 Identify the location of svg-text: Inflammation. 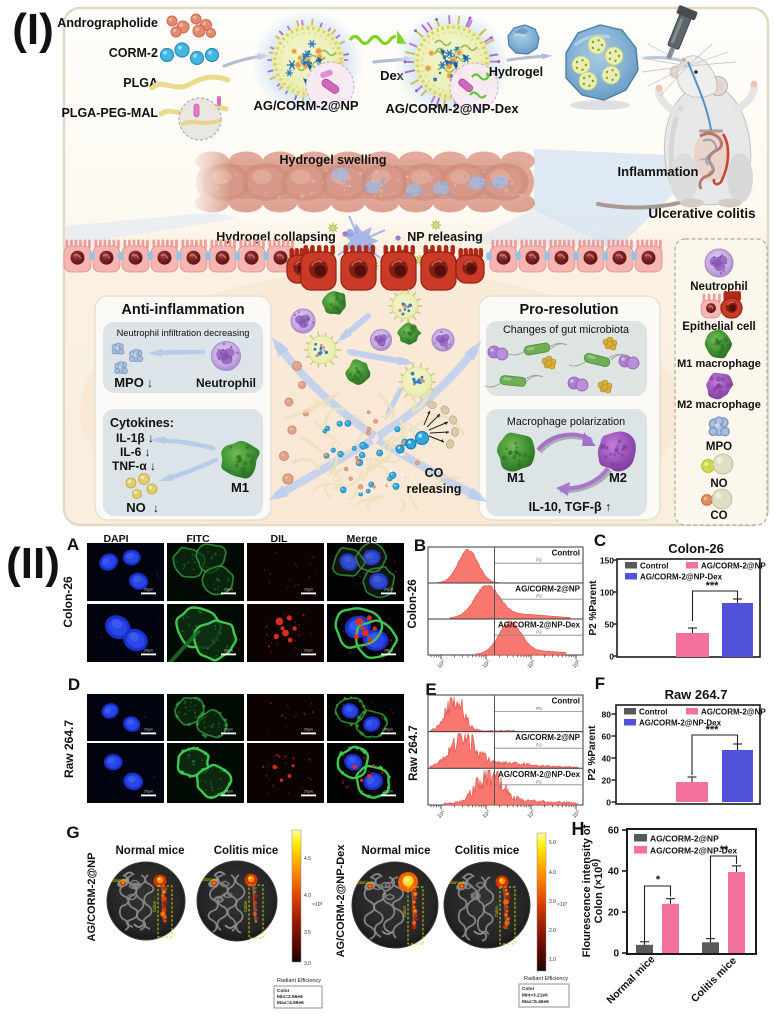
(658, 171).